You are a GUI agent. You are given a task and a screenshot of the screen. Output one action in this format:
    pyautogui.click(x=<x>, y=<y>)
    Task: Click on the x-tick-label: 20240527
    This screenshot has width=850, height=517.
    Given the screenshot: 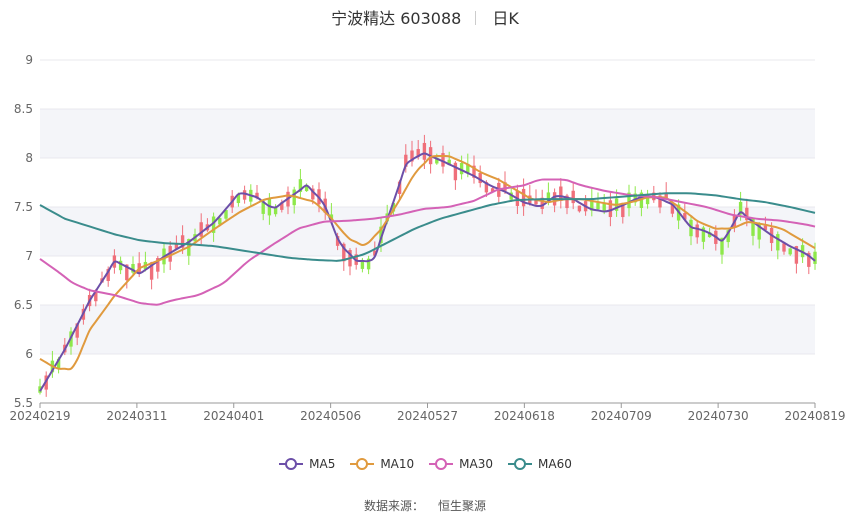 What is the action you would take?
    pyautogui.click(x=427, y=416)
    